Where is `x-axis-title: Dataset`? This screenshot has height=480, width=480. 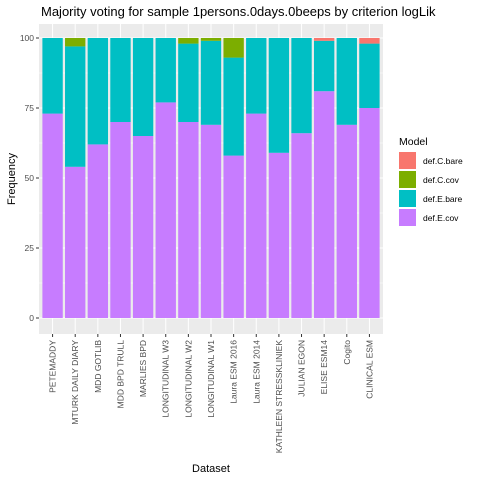
x-axis-title: Dataset is located at coordinates (211, 469).